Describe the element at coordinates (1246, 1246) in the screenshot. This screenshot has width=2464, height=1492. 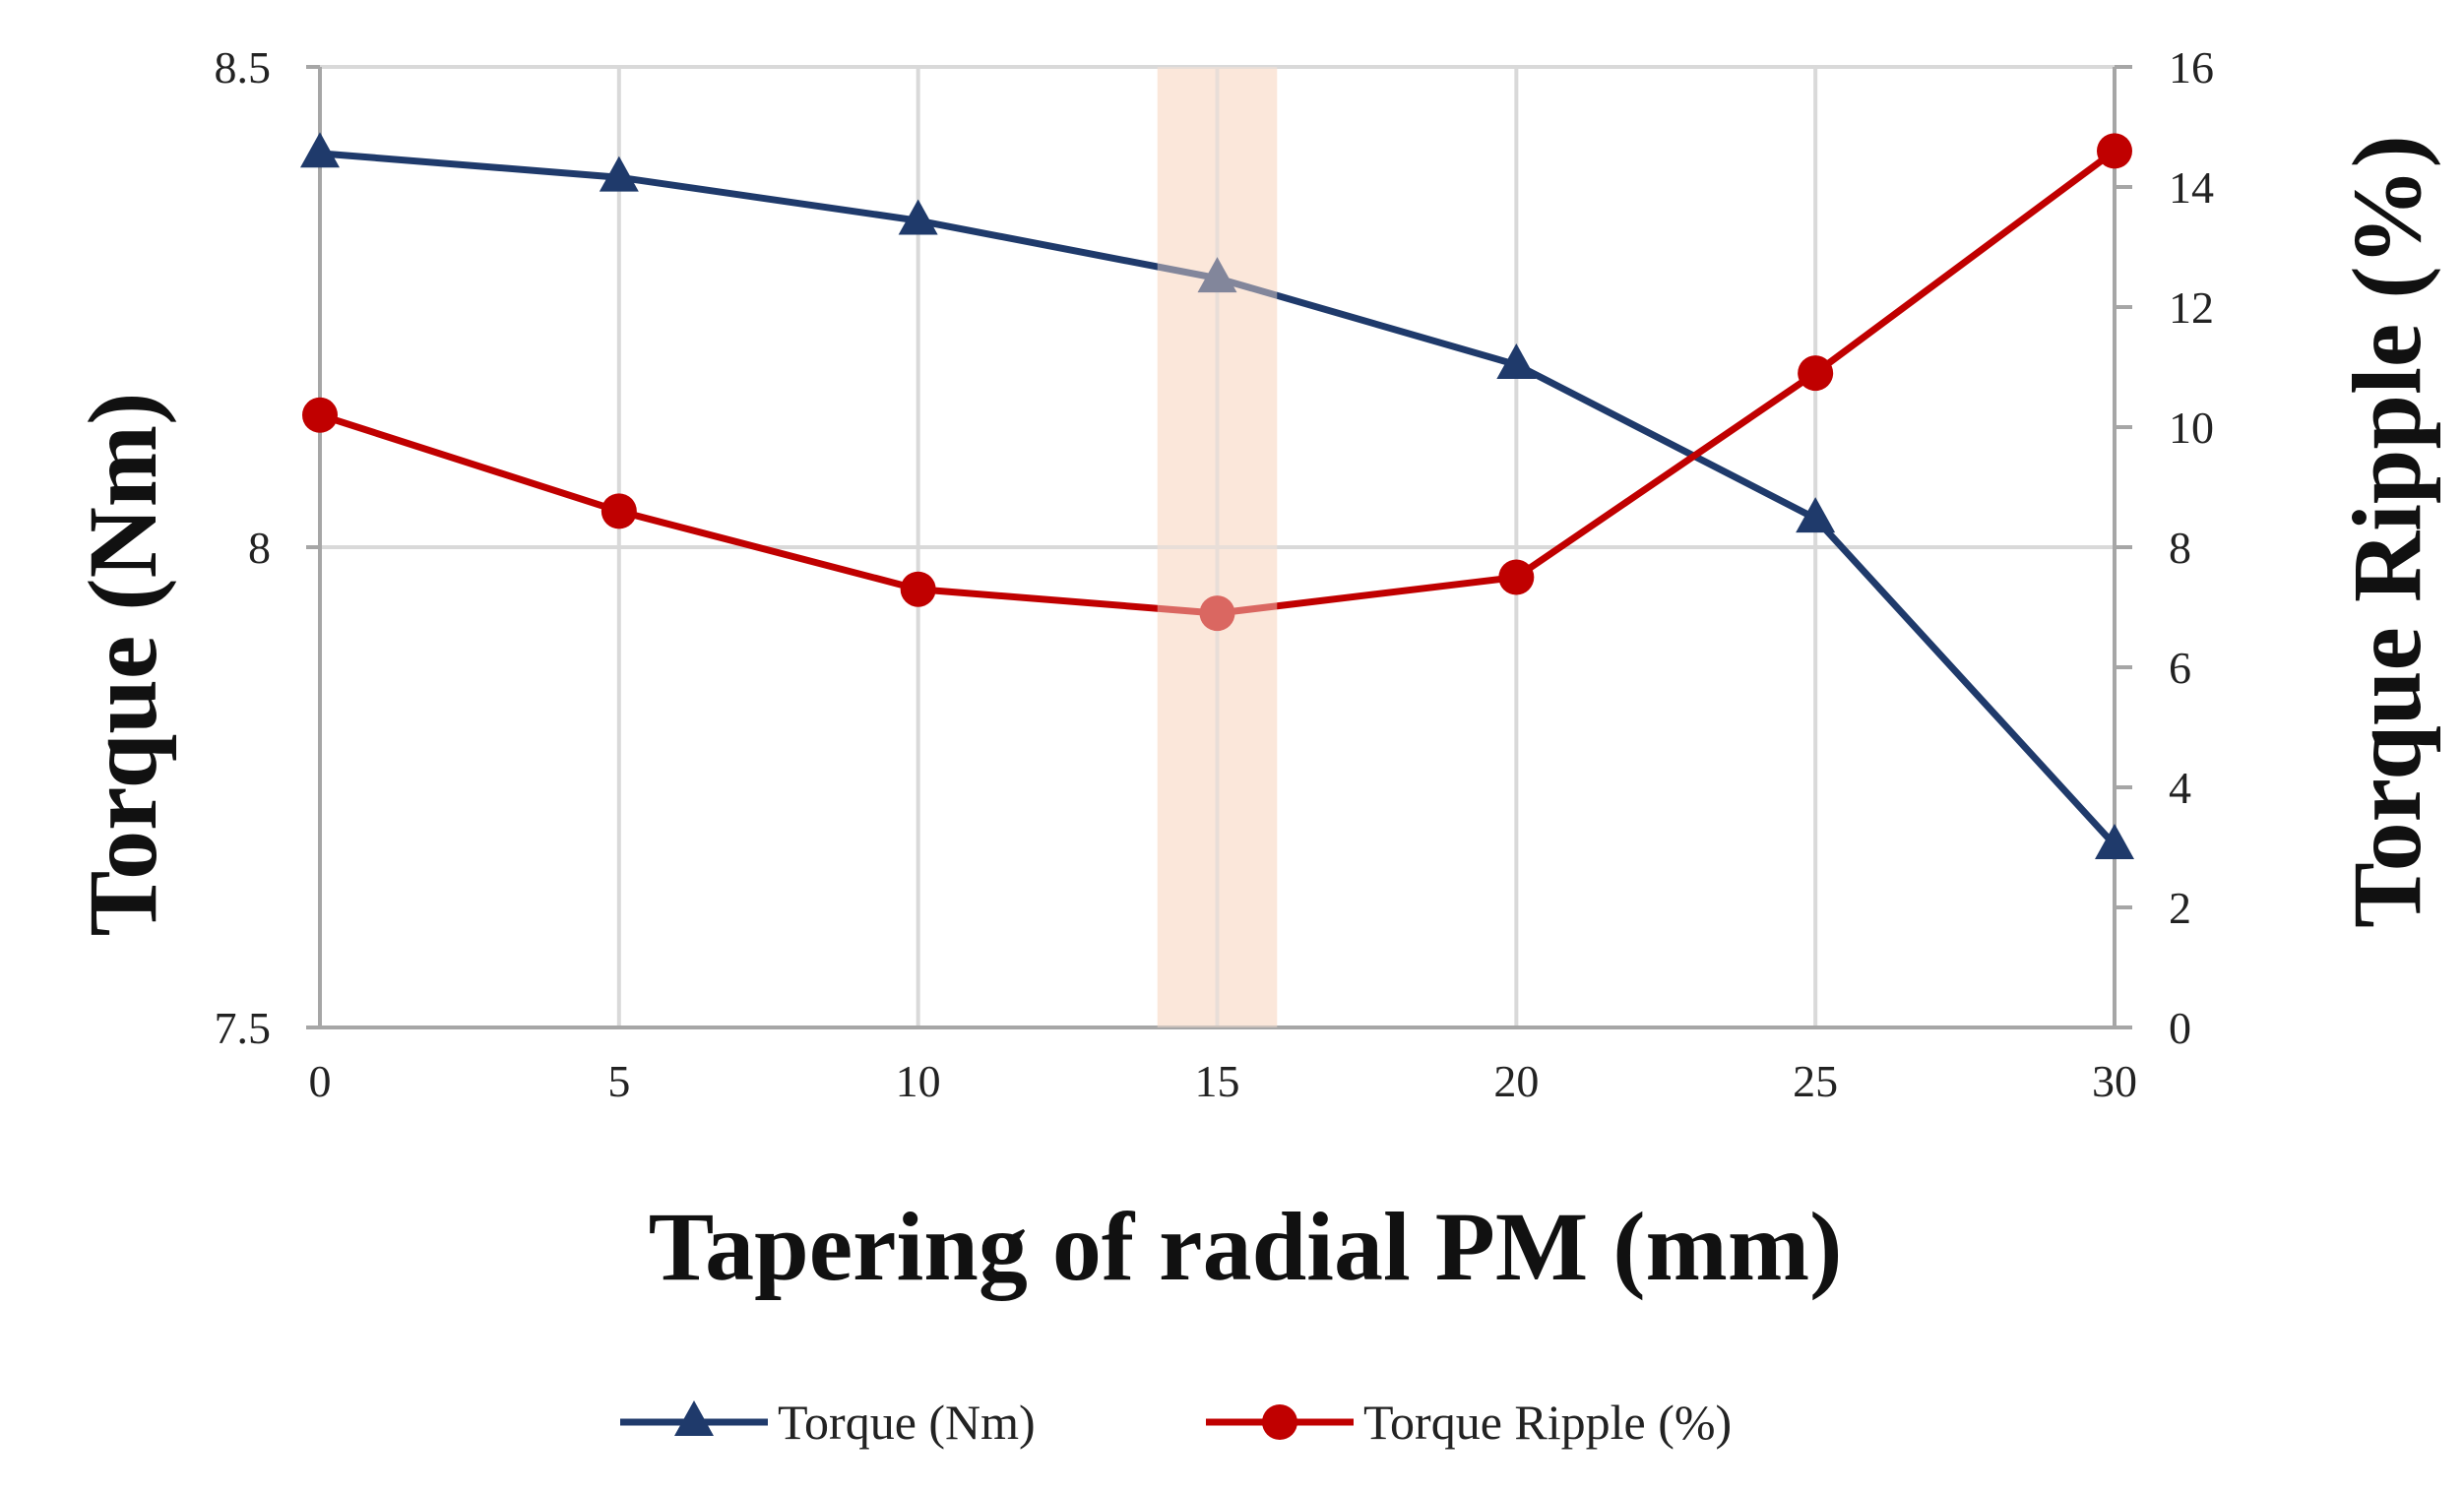
I see `x-axis-title: Tapering of radial PM (mm)` at that location.